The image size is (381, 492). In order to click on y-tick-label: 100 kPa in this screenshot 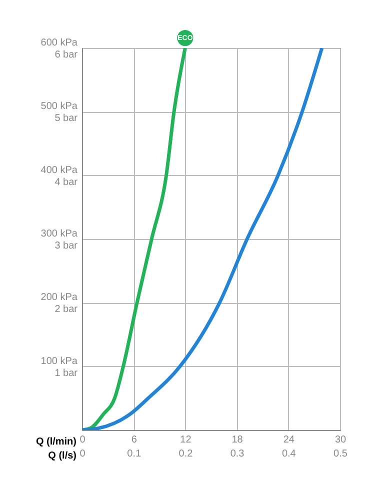, I will do `click(59, 361)`.